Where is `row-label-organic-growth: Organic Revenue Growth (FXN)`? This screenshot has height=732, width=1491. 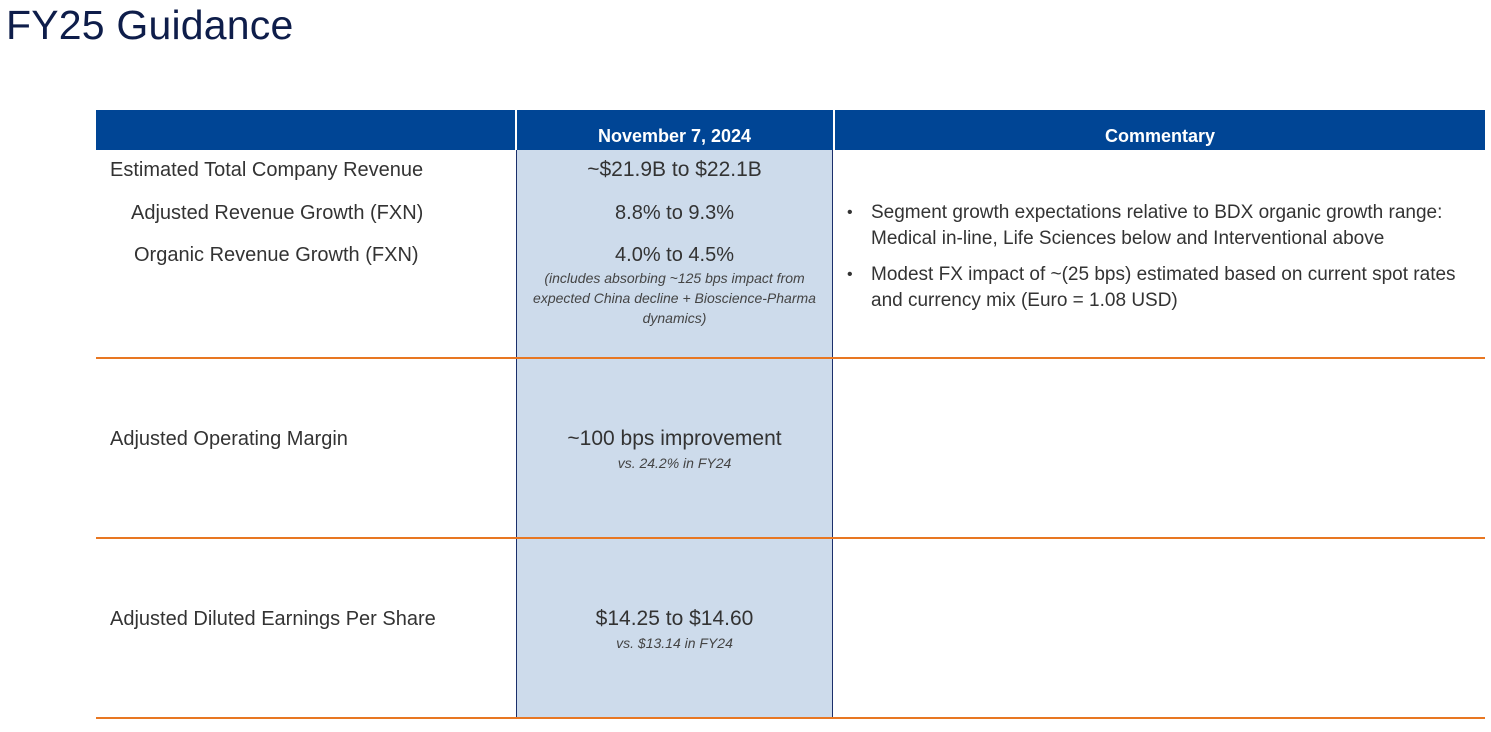
row-label-organic-growth: Organic Revenue Growth (FXN) is located at coordinates (276, 255).